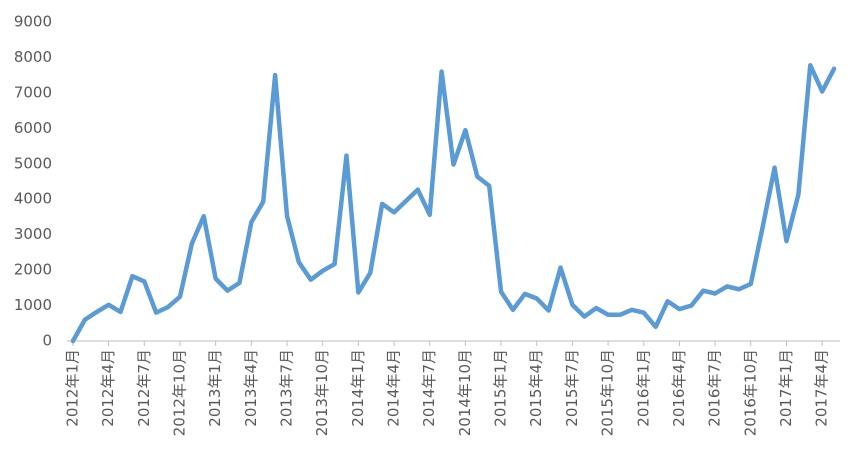 The width and height of the screenshot is (865, 462). What do you see at coordinates (33, 128) in the screenshot?
I see `y-tick-label: 6000` at bounding box center [33, 128].